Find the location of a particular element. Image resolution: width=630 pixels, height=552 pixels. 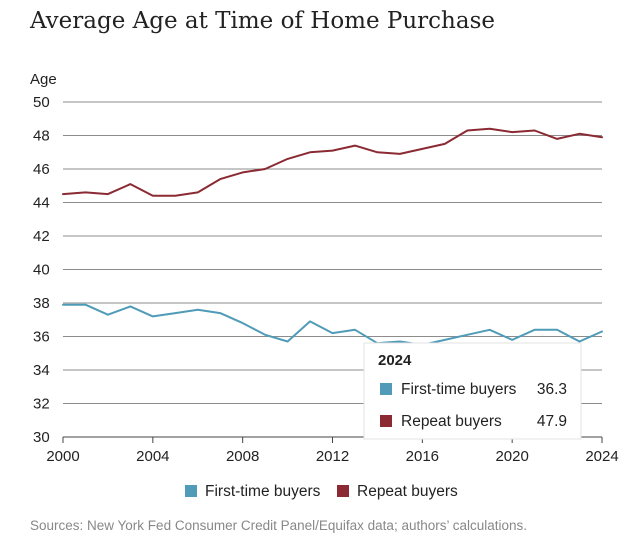

tooltip-box is located at coordinates (472, 391).